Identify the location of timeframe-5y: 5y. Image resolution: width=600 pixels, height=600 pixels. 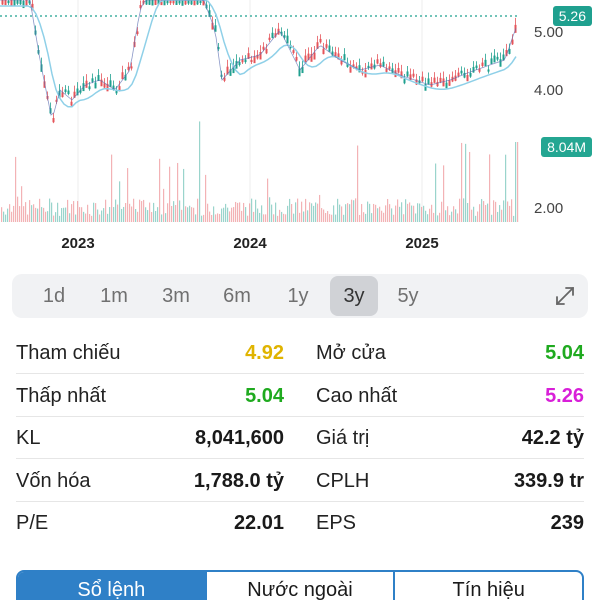
(408, 296).